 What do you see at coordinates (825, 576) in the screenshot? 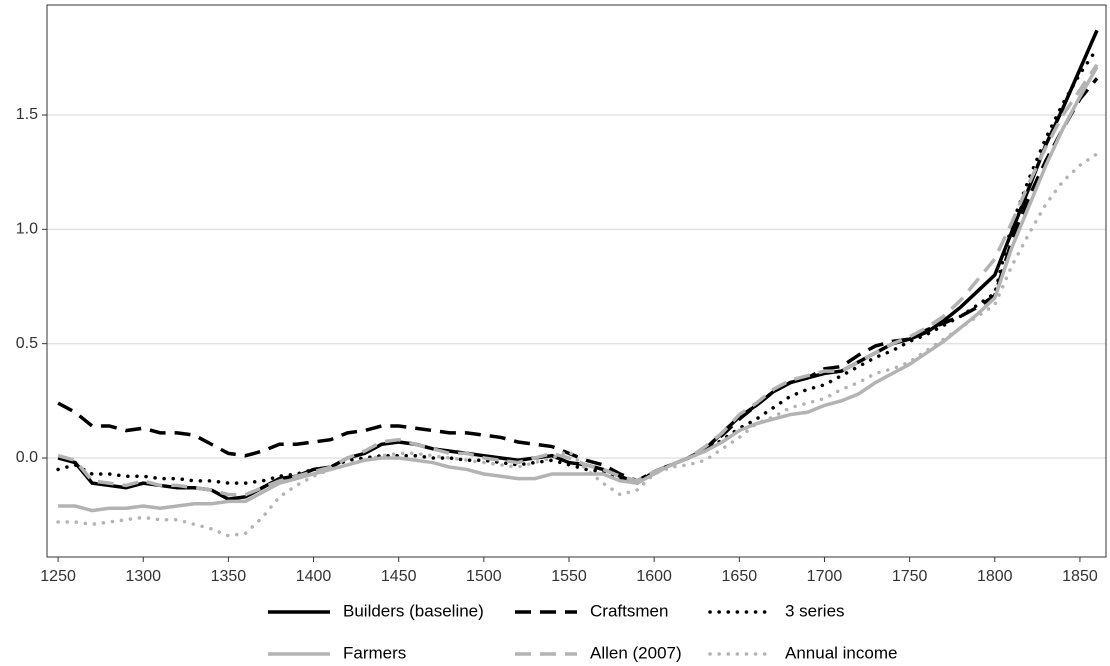
I see `x-tick-label: 1700` at bounding box center [825, 576].